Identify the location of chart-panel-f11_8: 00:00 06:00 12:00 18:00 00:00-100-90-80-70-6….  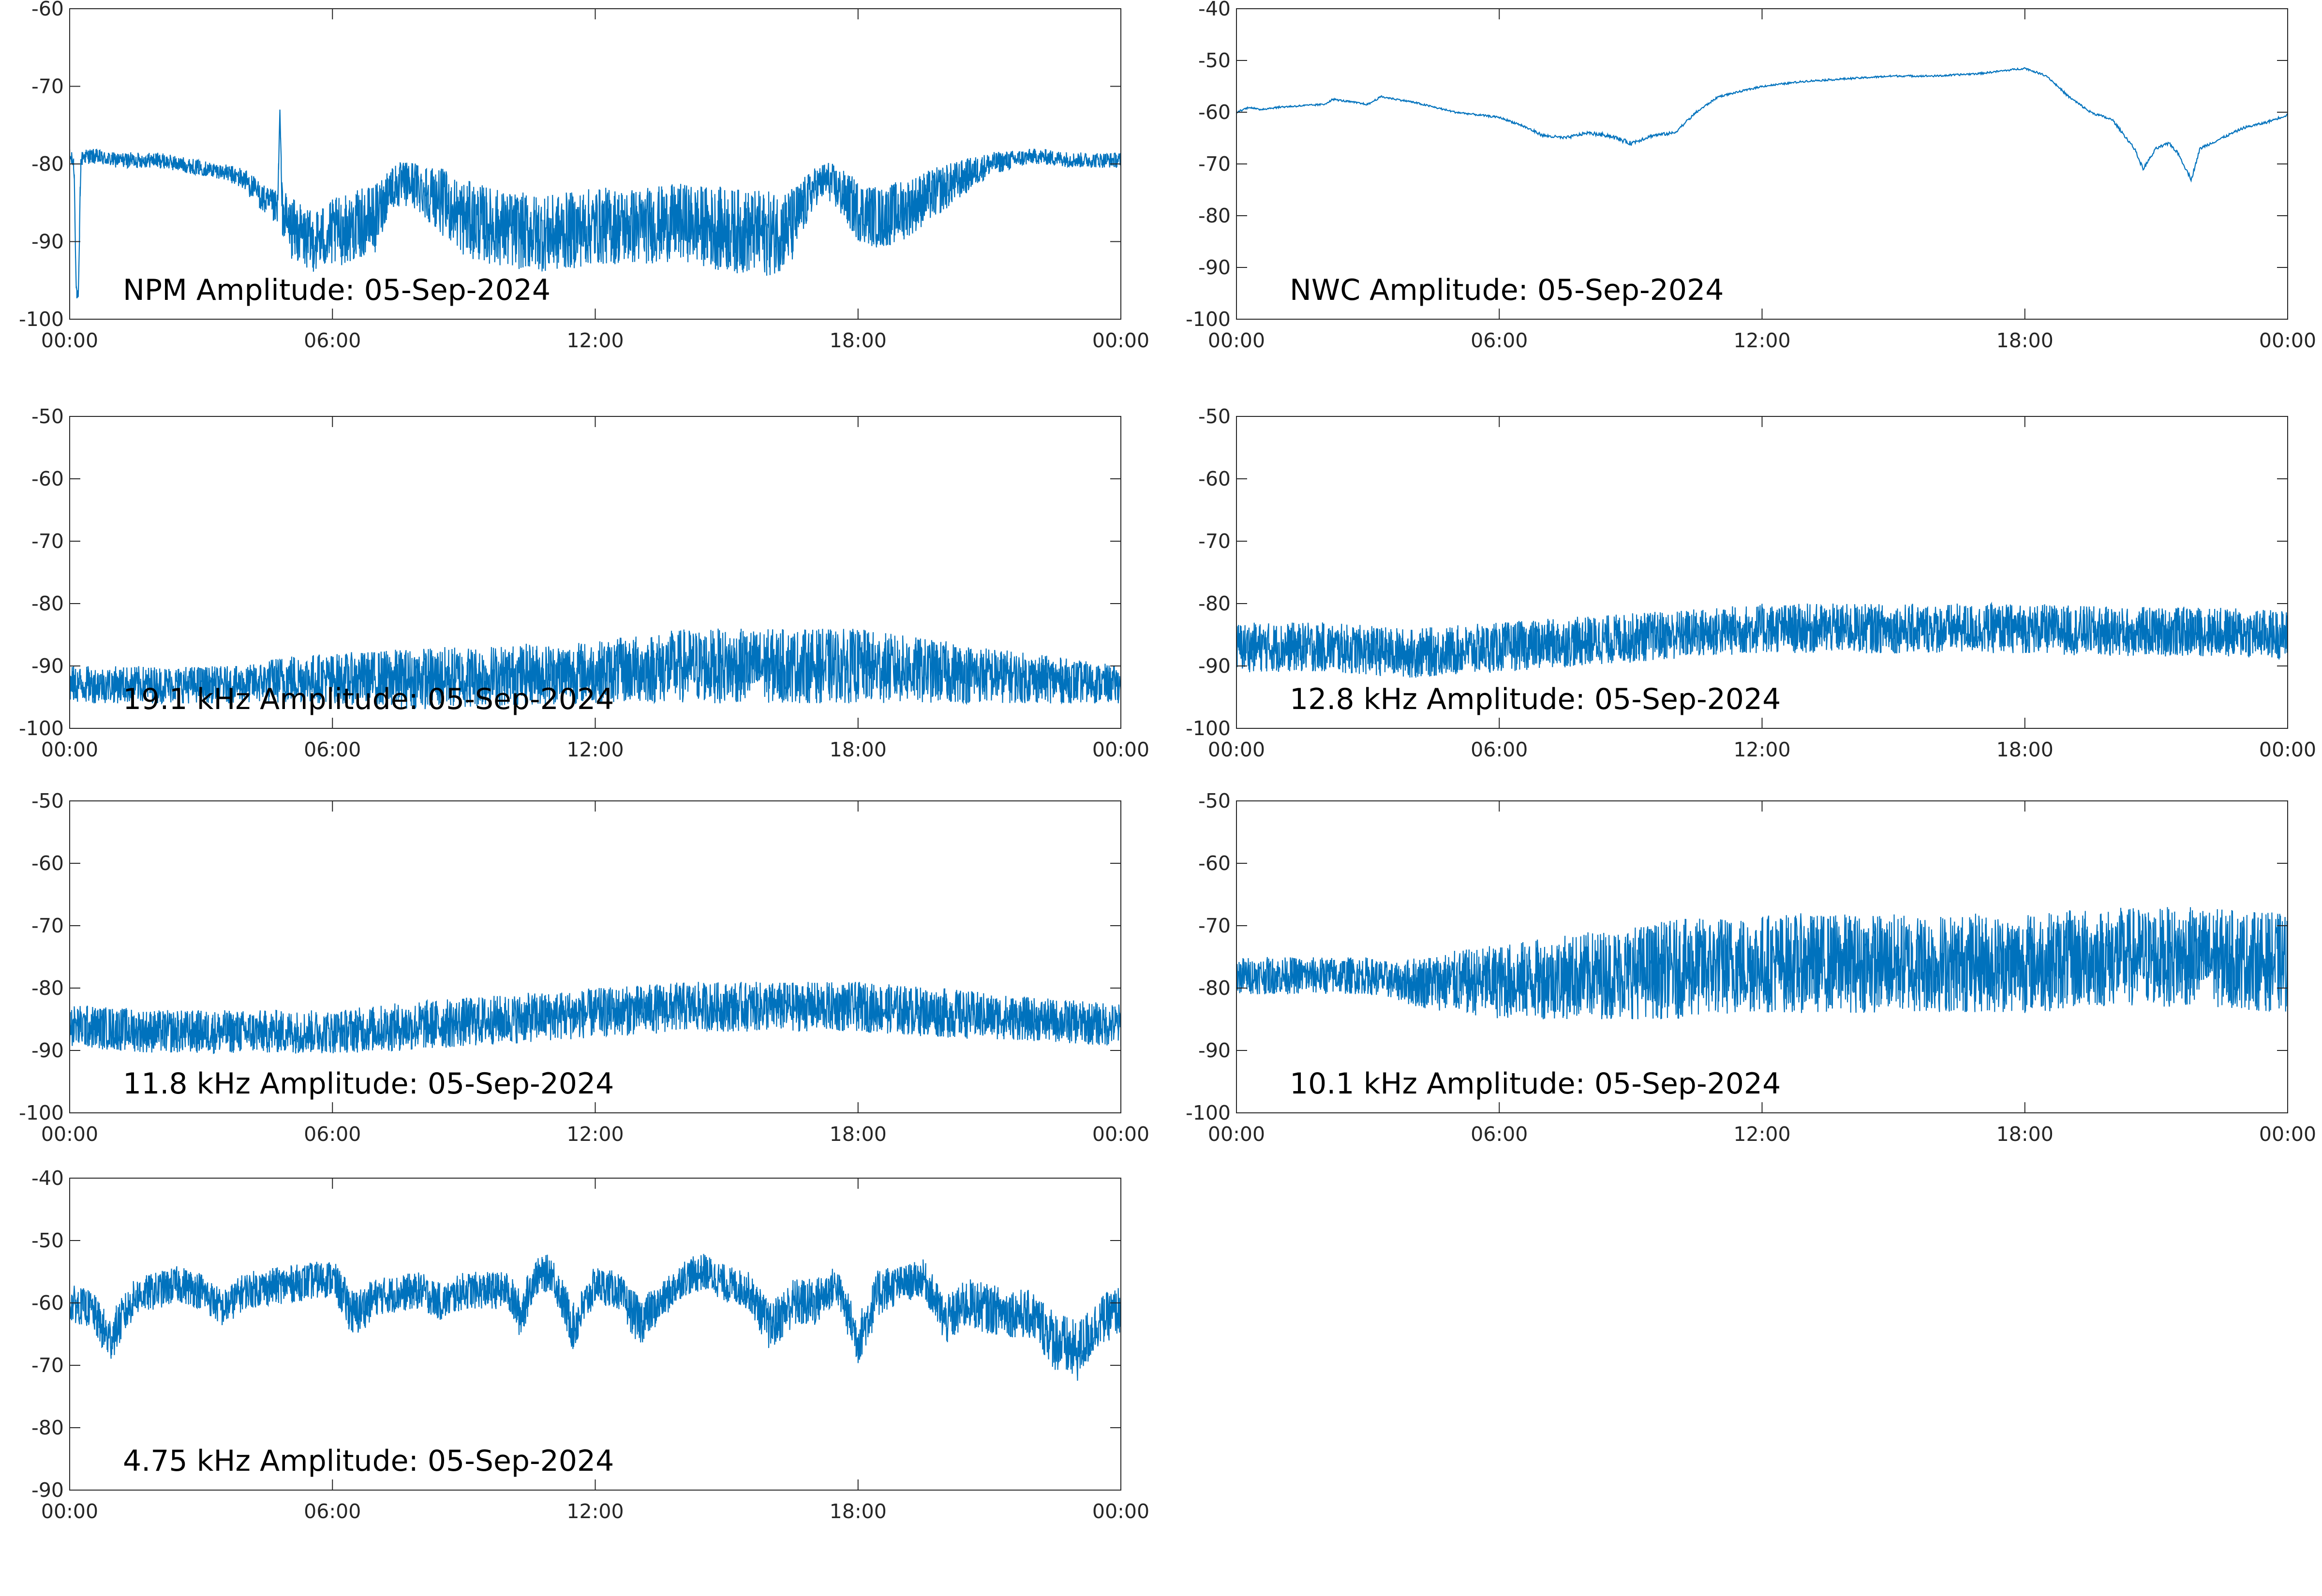
(584, 967).